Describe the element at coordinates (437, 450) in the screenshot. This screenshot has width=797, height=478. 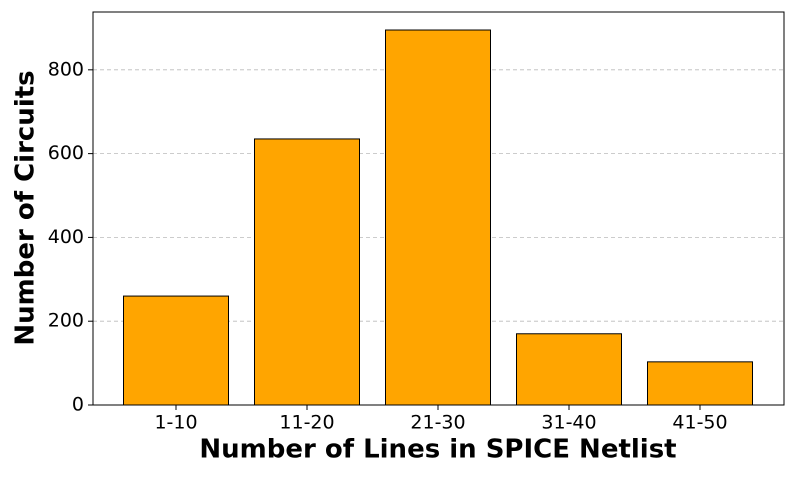
I see `x-axis-label: Number of Lines in SPICE Netlist` at that location.